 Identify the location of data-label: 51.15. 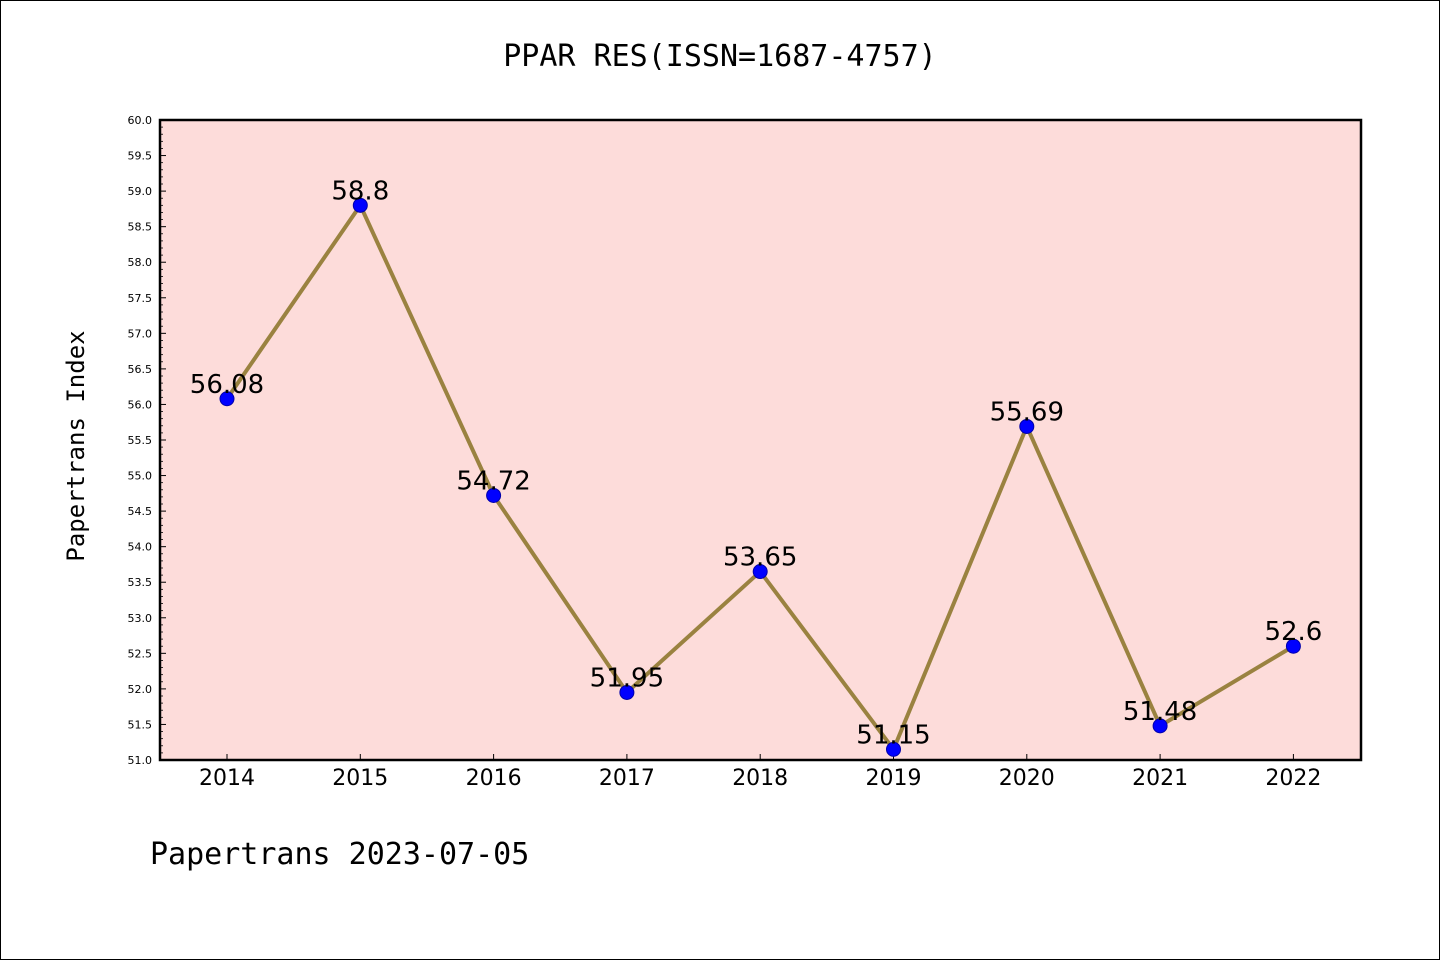
(893, 735).